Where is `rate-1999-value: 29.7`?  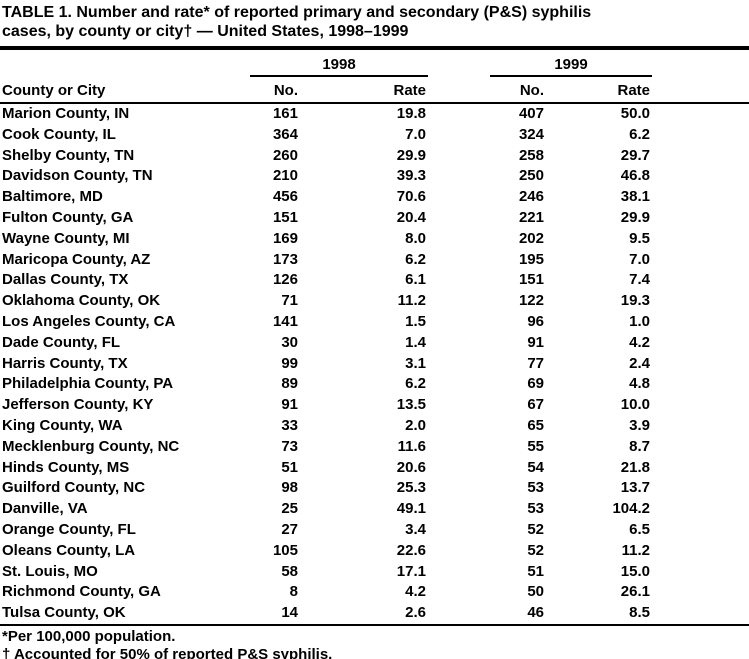
rate-1999-value: 29.7 is located at coordinates (635, 155).